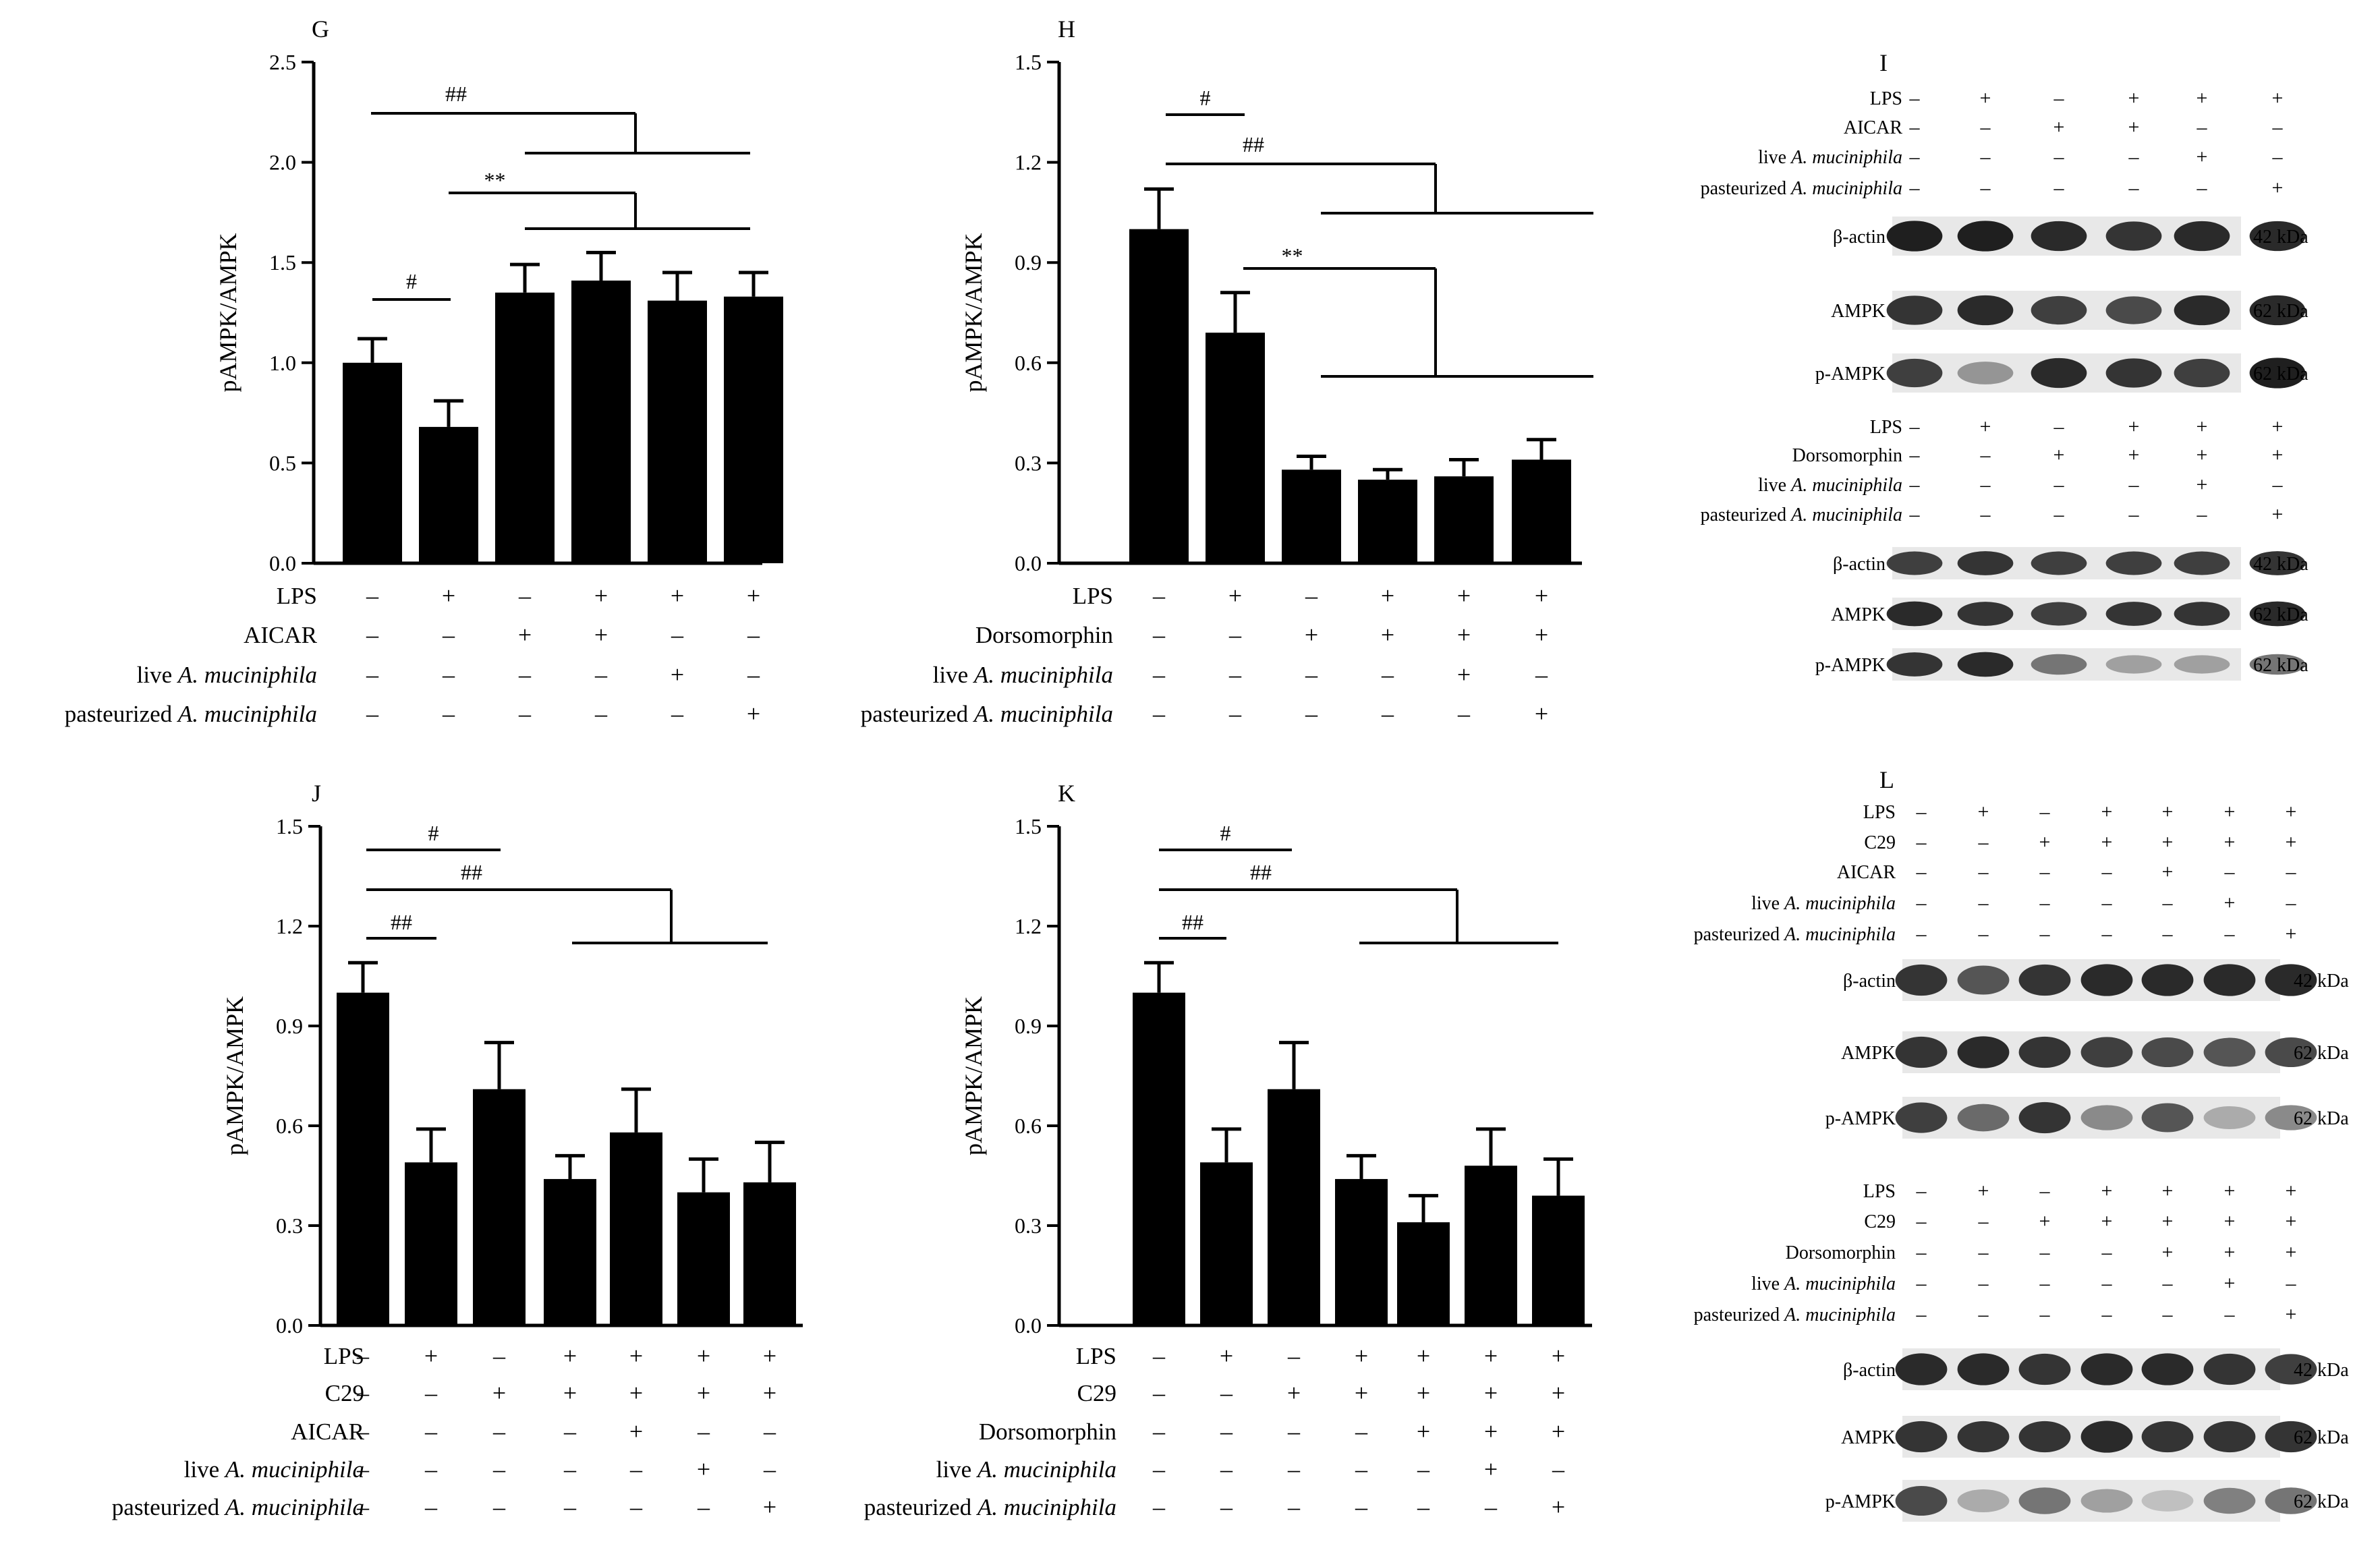 The image size is (2380, 1546). I want to click on treatment-label: AICAR, so click(281, 635).